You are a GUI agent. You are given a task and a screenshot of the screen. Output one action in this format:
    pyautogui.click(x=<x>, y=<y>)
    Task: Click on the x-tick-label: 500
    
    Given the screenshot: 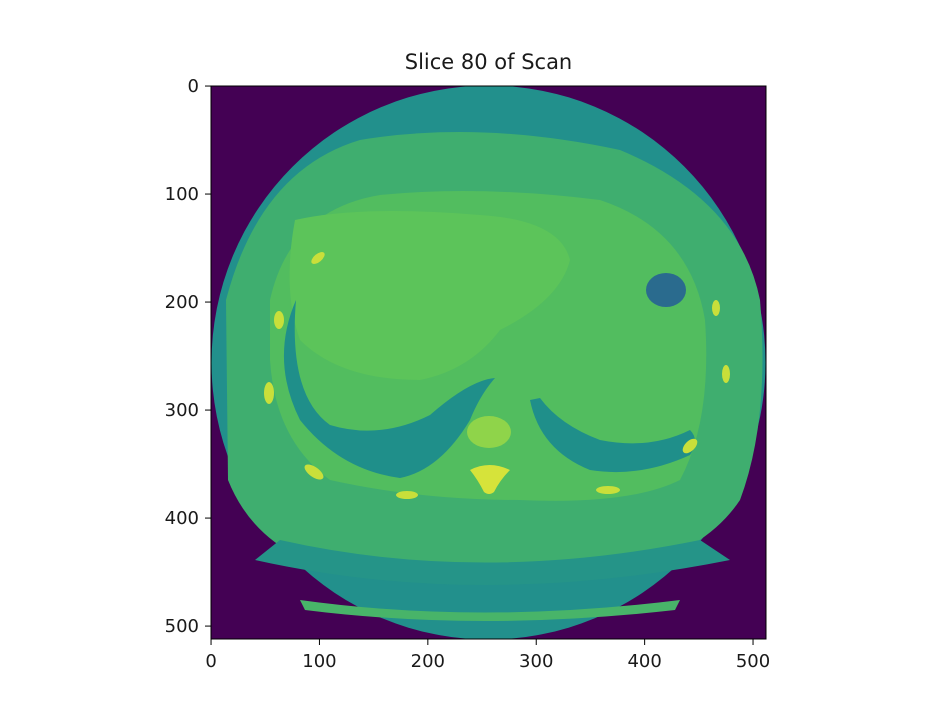 What is the action you would take?
    pyautogui.click(x=753, y=661)
    